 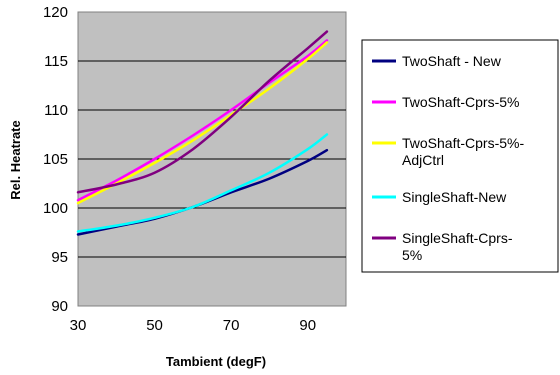 I want to click on legend-label-4: SingleShaft-New, so click(x=454, y=197).